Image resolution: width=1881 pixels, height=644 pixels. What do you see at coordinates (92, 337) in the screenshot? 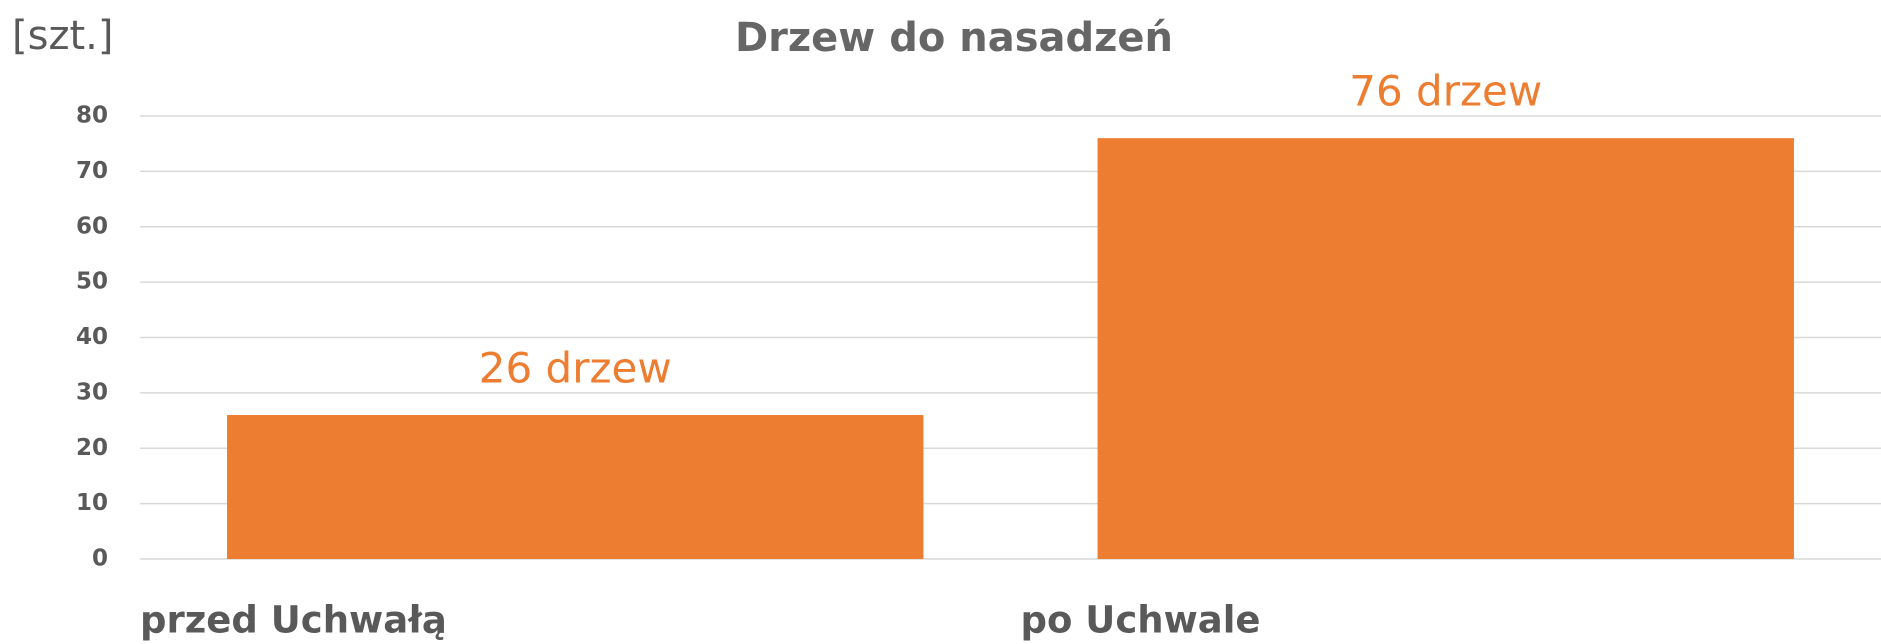
I see `y-tick-label: 40` at bounding box center [92, 337].